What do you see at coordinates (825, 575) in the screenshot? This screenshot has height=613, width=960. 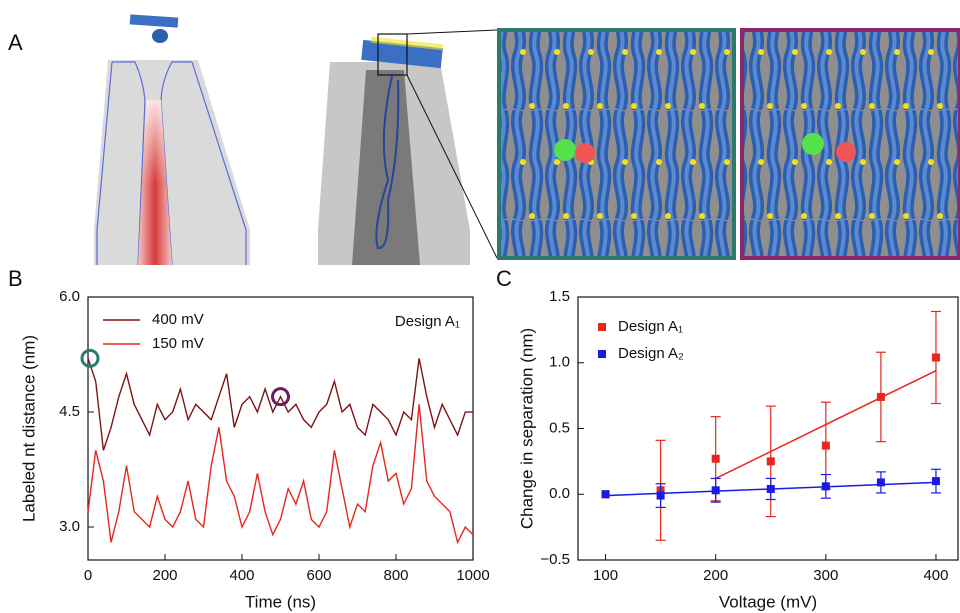 I see `x-tick-label: 300` at bounding box center [825, 575].